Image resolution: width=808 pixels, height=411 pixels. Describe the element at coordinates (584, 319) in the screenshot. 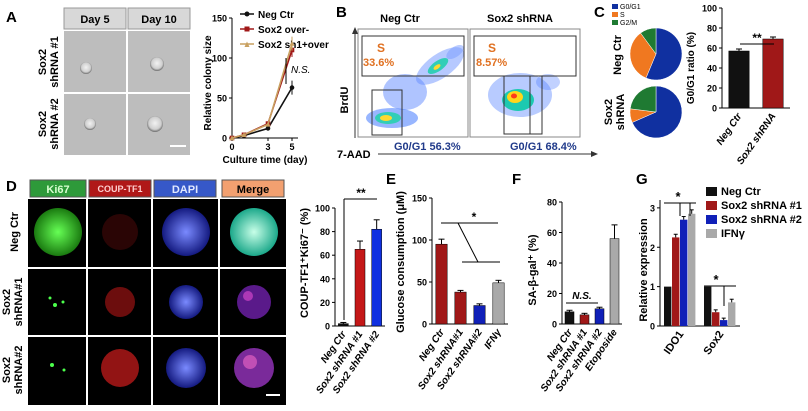

I see `sa-beta-gal-bar` at that location.